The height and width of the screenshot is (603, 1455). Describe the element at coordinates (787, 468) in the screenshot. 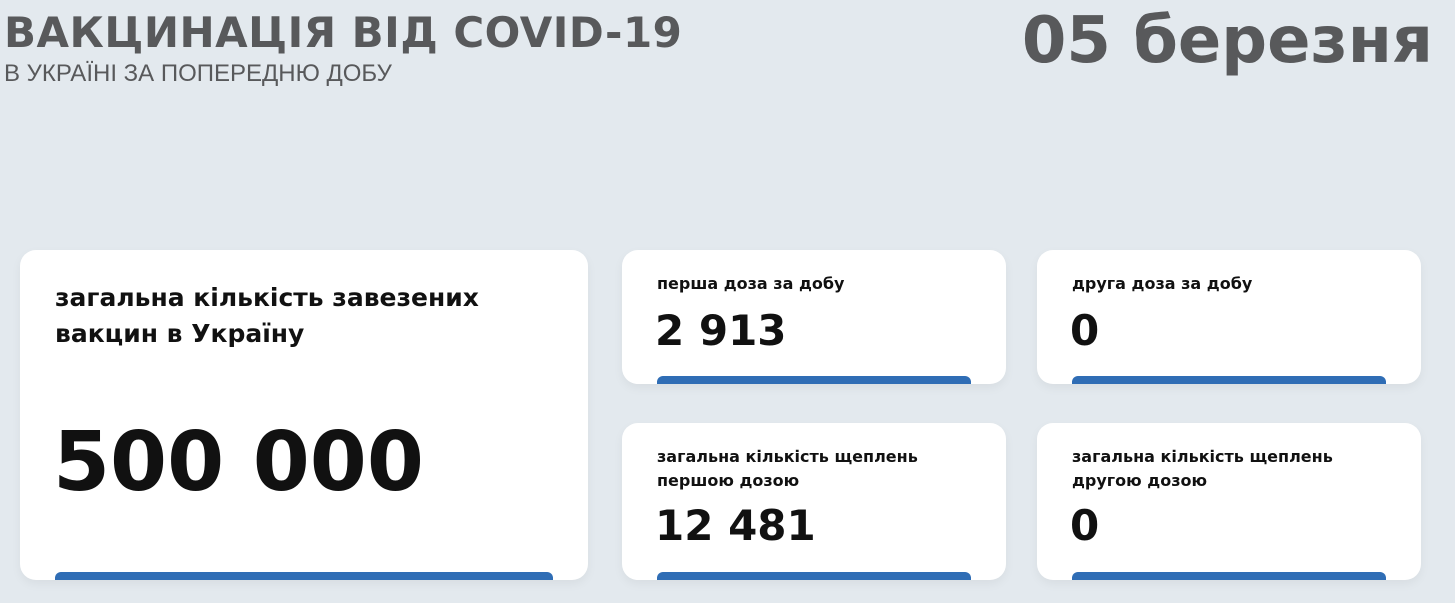

I see `card-label: загальна кількість щеплень першою дозою` at that location.